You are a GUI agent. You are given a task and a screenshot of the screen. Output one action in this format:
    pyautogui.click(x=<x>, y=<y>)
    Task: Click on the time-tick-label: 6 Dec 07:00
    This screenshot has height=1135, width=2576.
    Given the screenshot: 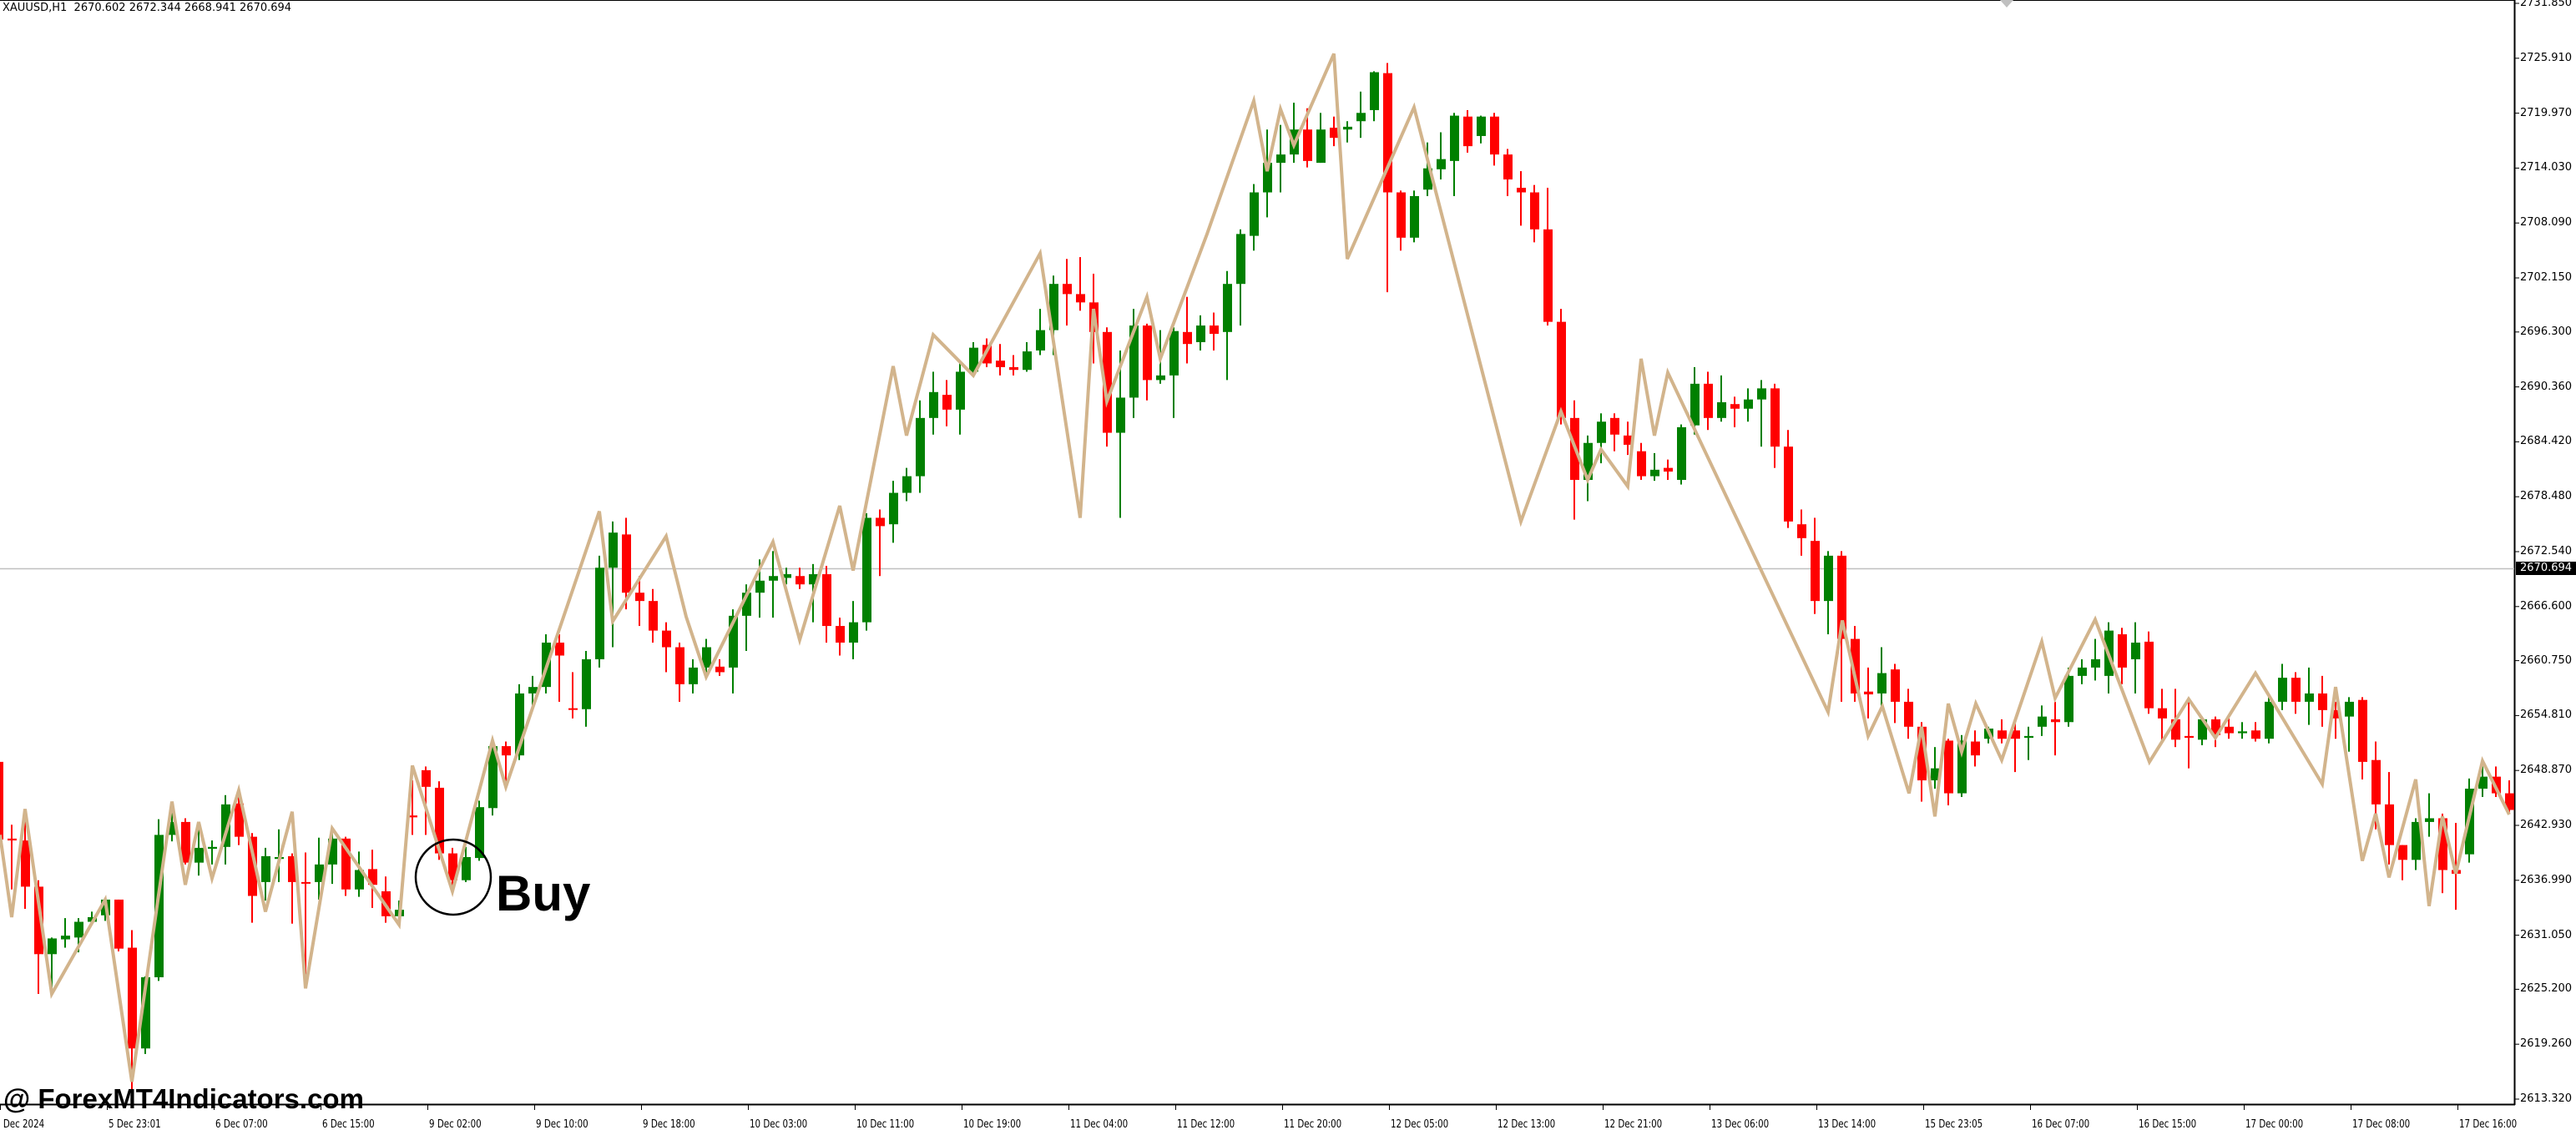 What is the action you would take?
    pyautogui.click(x=241, y=1124)
    